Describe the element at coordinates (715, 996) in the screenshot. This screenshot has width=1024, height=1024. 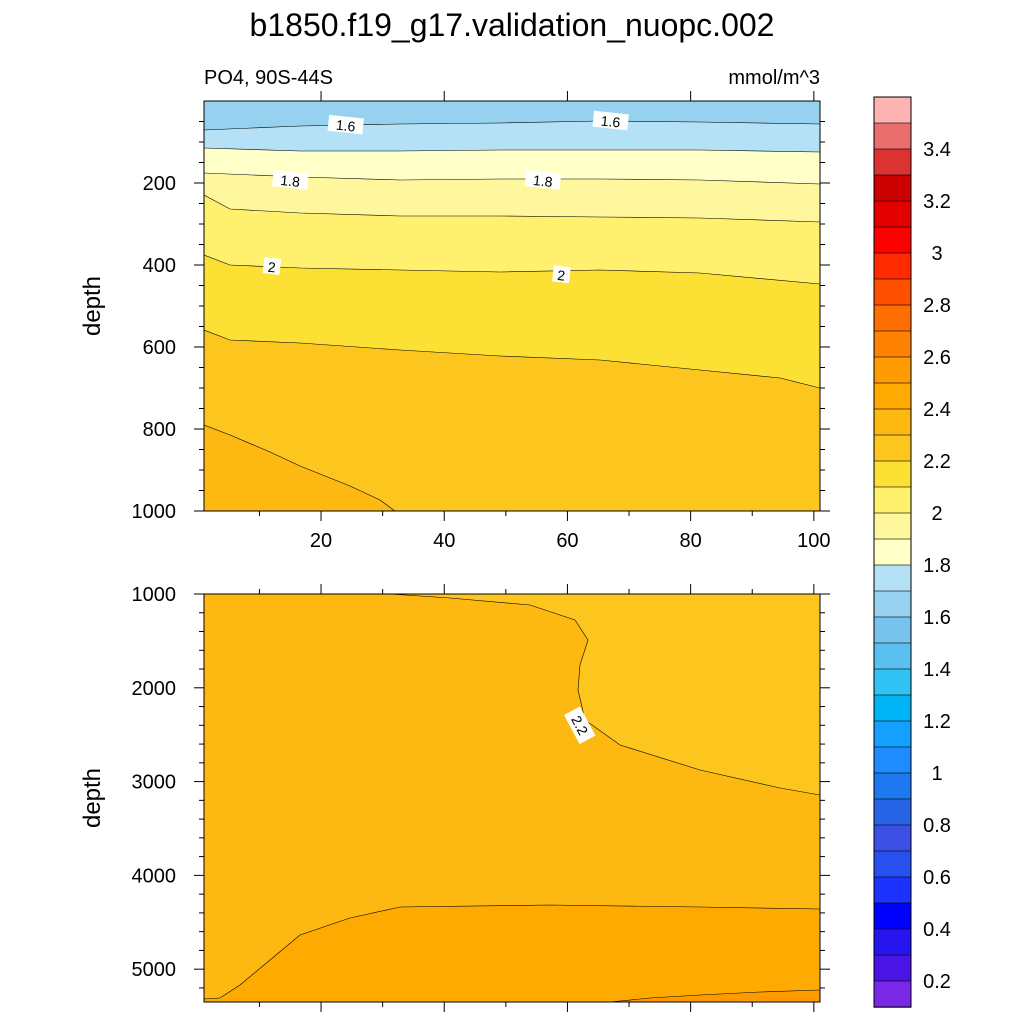
I see `band-bottom` at that location.